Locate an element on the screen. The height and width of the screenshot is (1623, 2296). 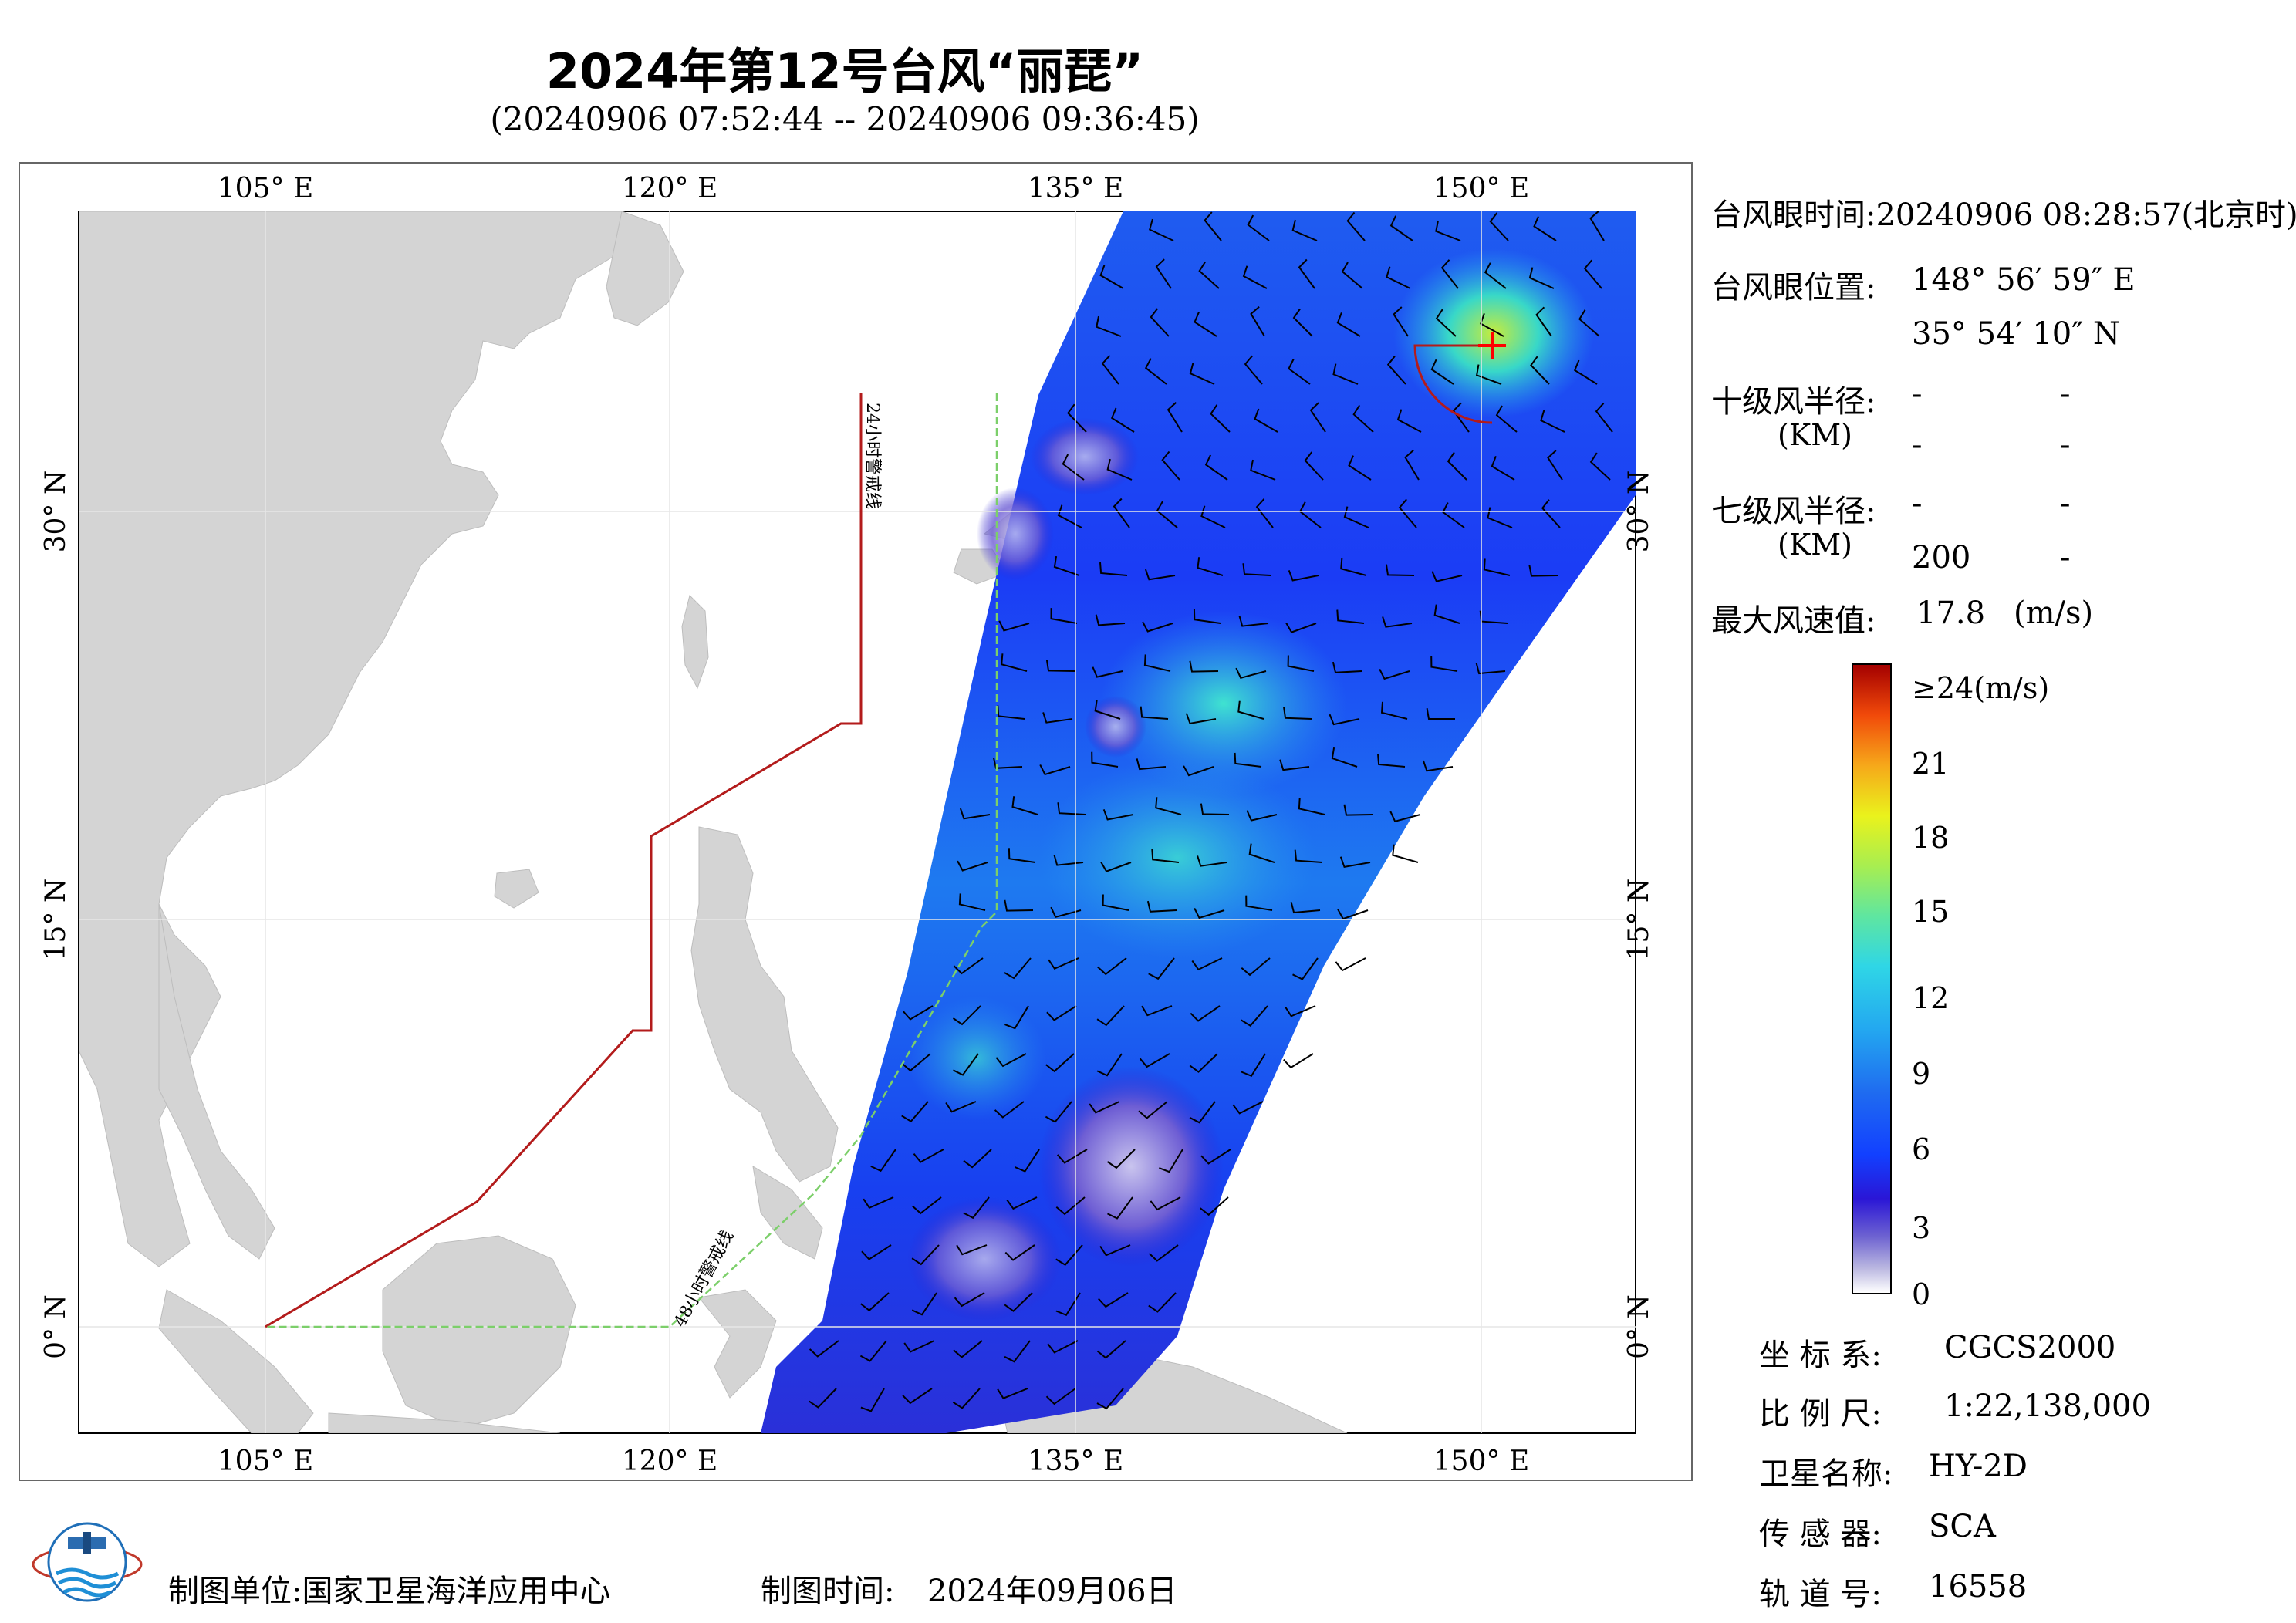
r10-label: 十级风半径: is located at coordinates (1793, 402).